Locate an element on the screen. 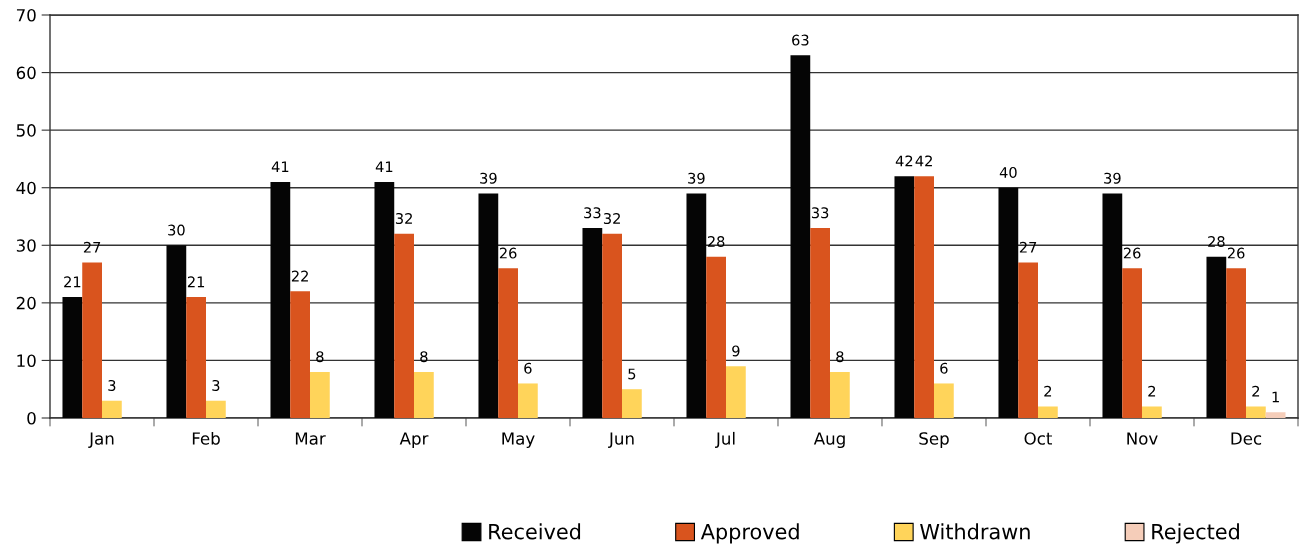 Image resolution: width=1300 pixels, height=556 pixels. x-tick-label: May is located at coordinates (518, 440).